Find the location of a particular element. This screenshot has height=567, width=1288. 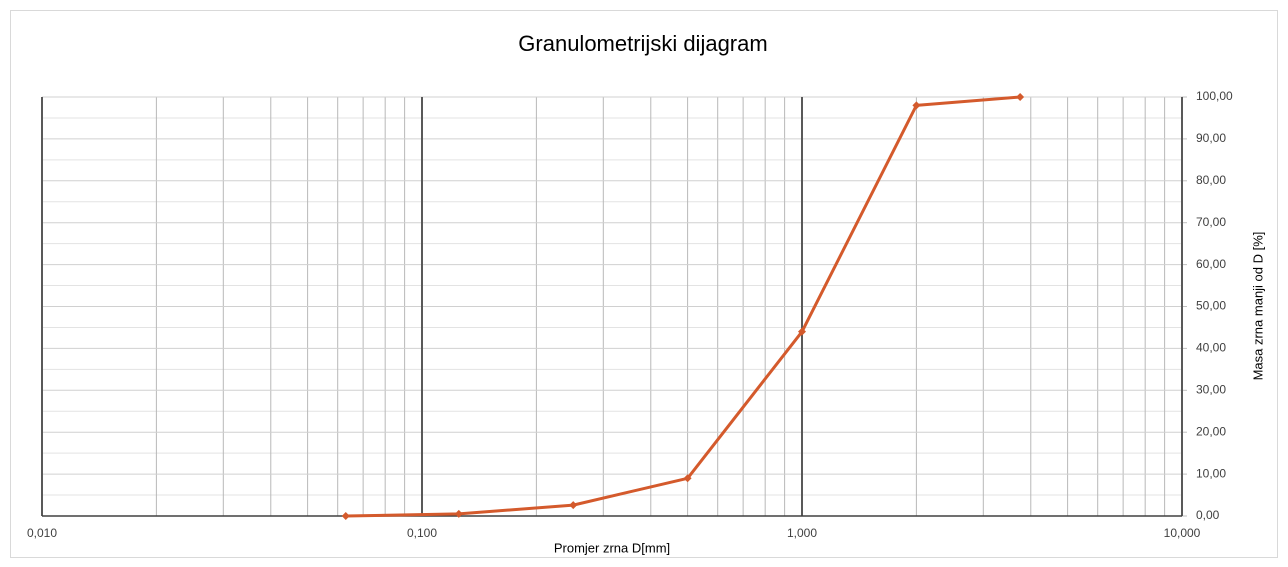

y-tick-label: 0,00 is located at coordinates (1208, 515).